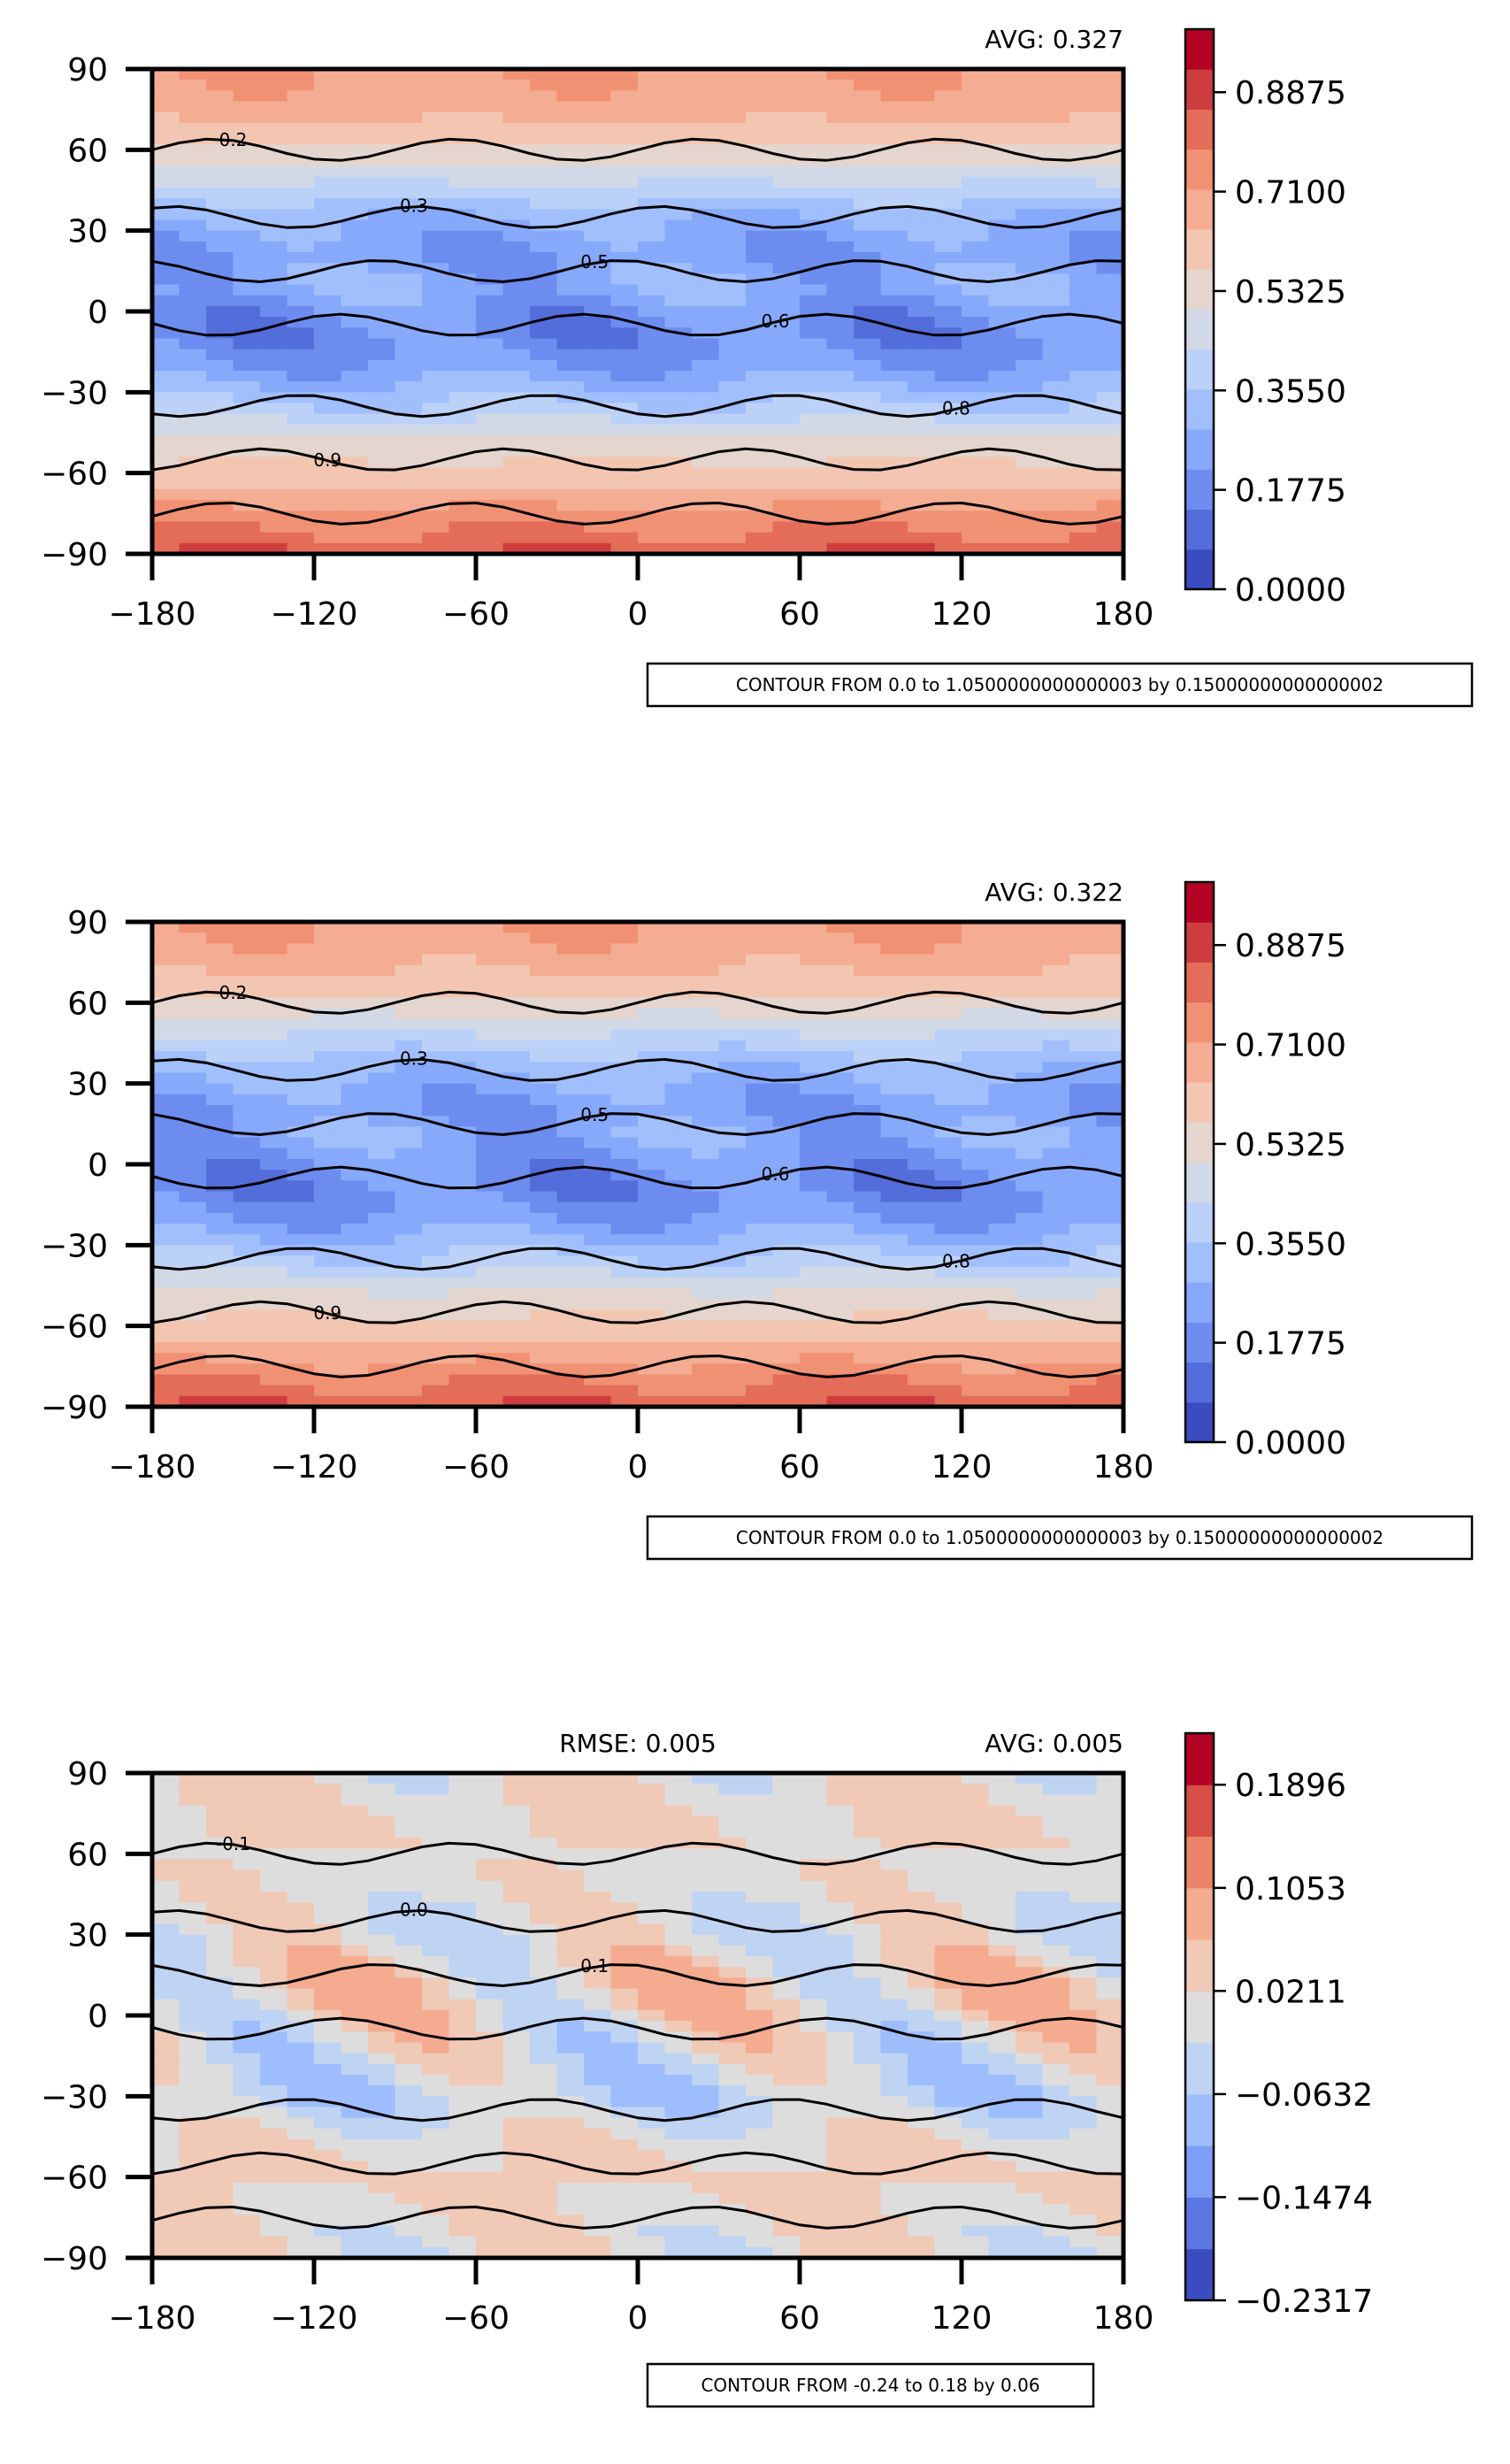 This screenshot has width=1510, height=2464. Describe the element at coordinates (1123, 1467) in the screenshot. I see `x-tick-label: 180` at that location.